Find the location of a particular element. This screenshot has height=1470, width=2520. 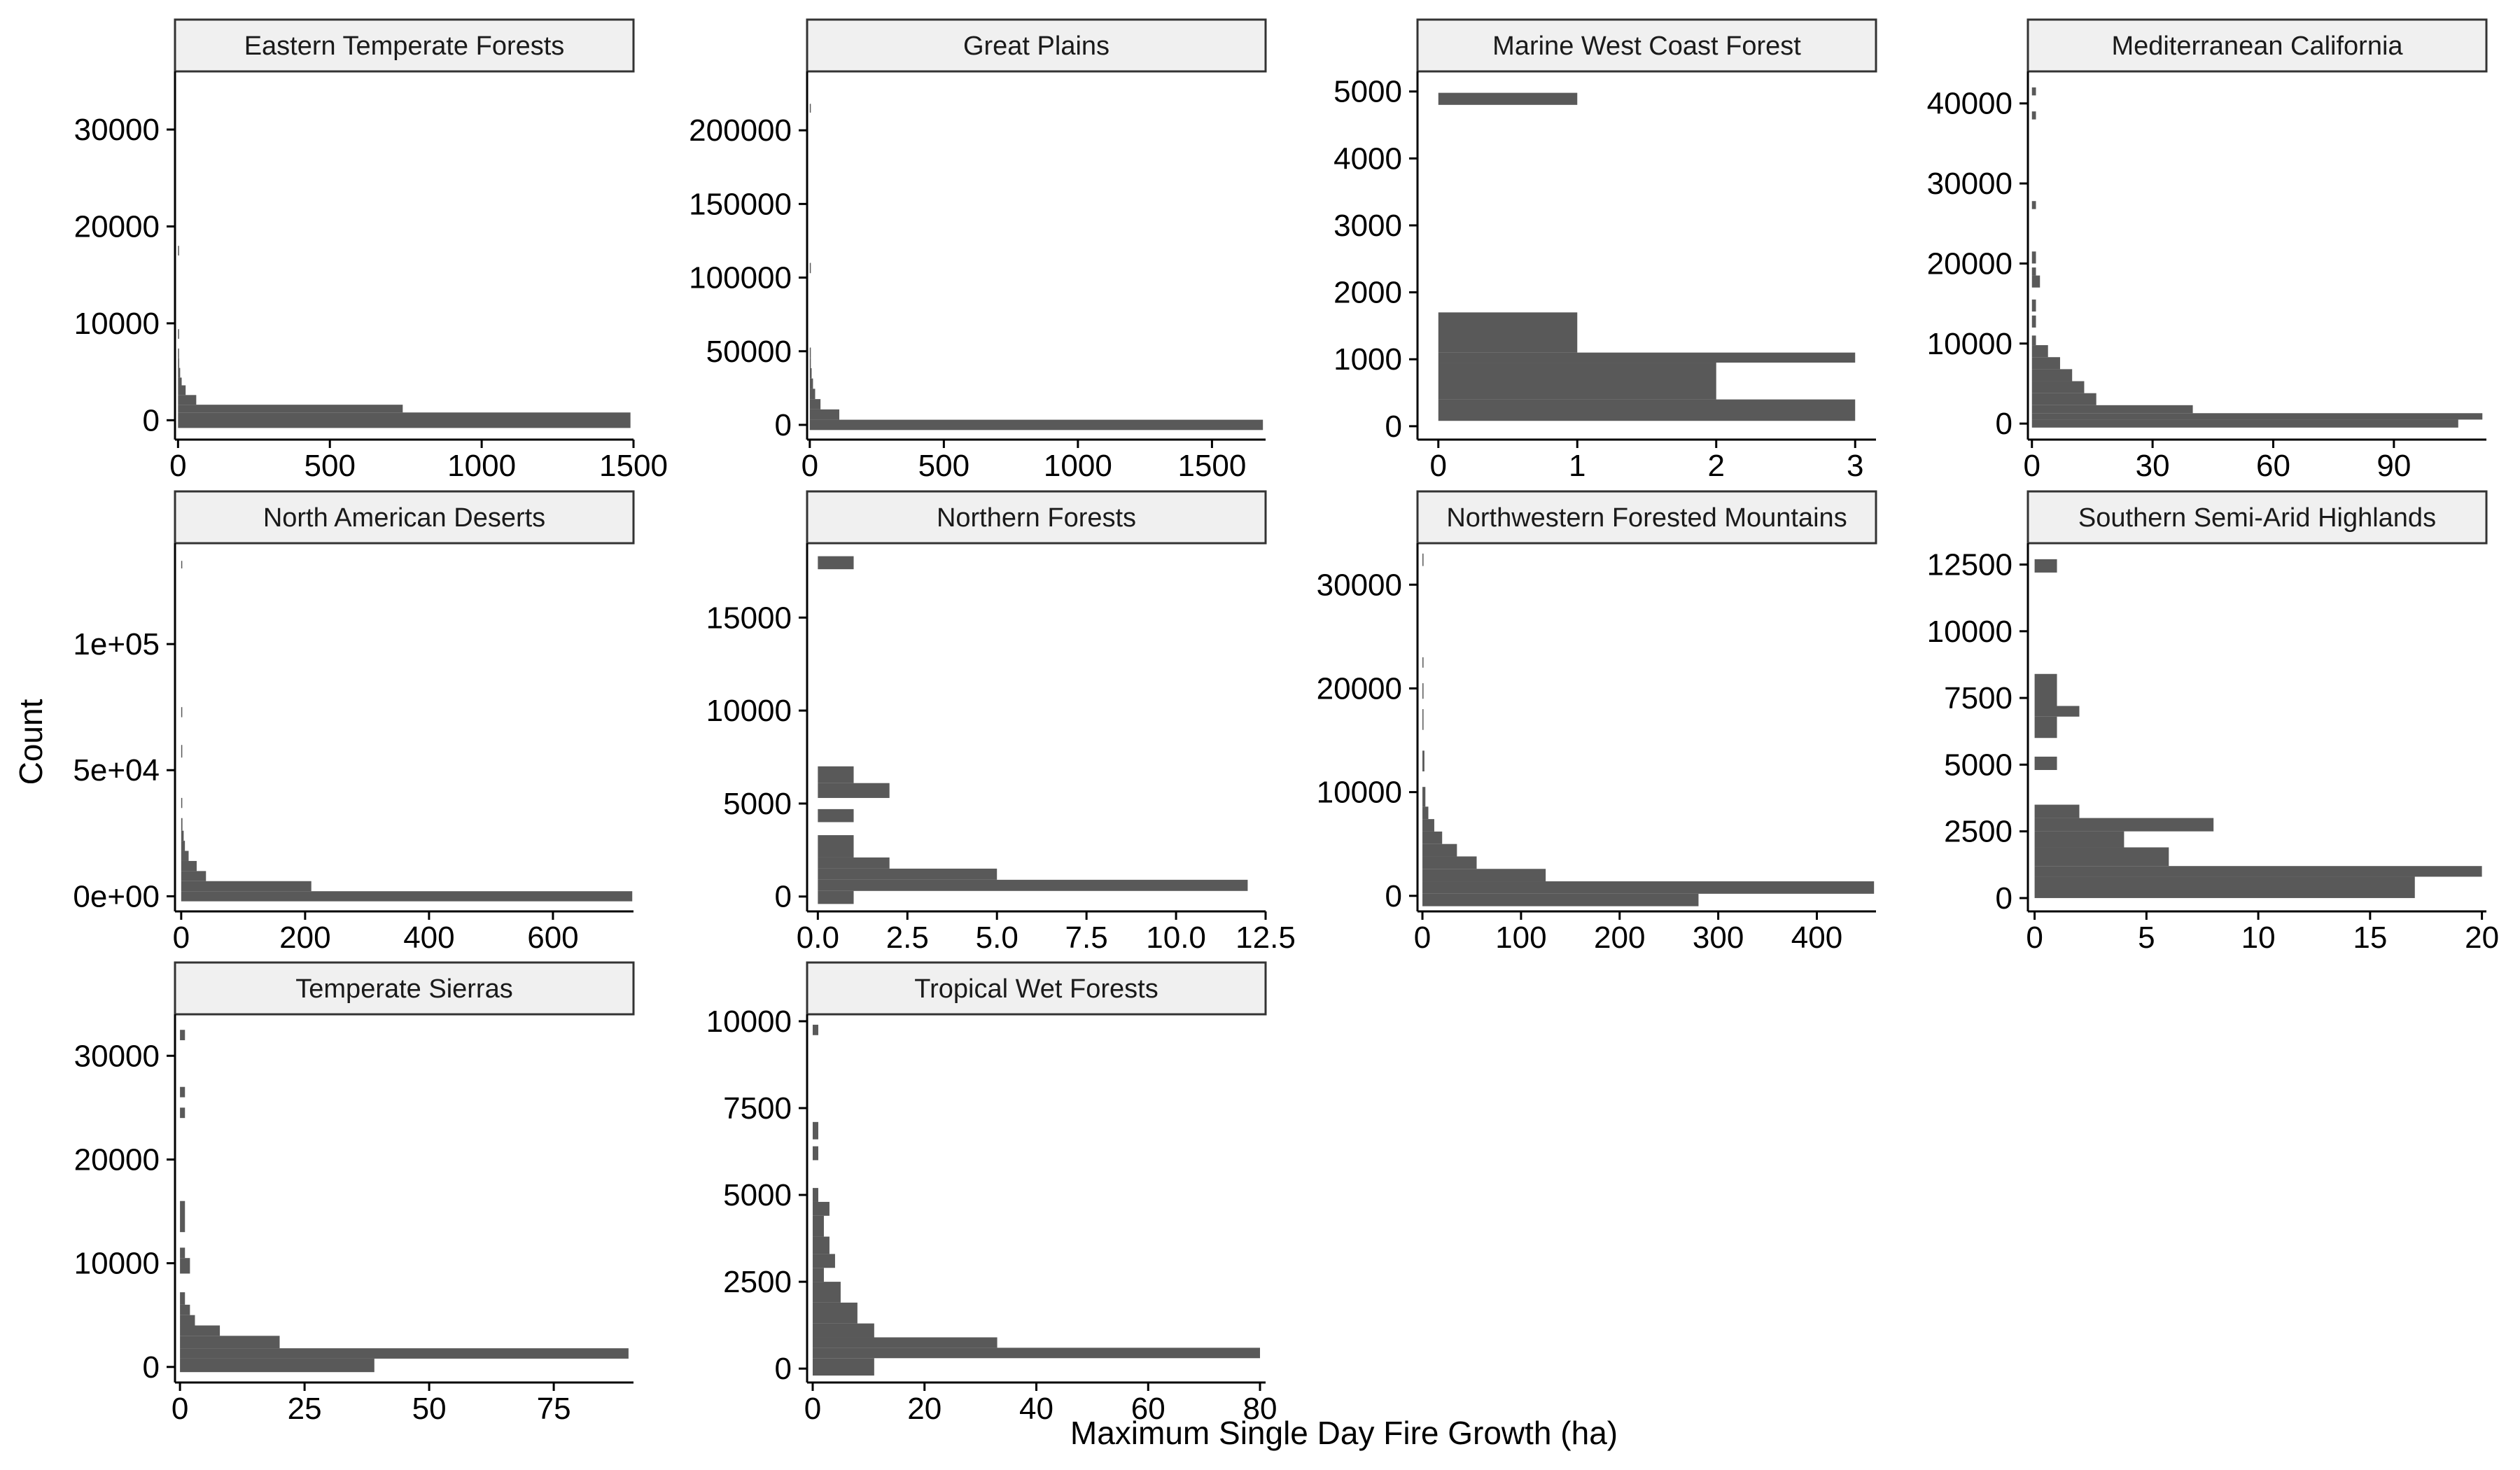

x-tick-label: 3 is located at coordinates (1855, 466).